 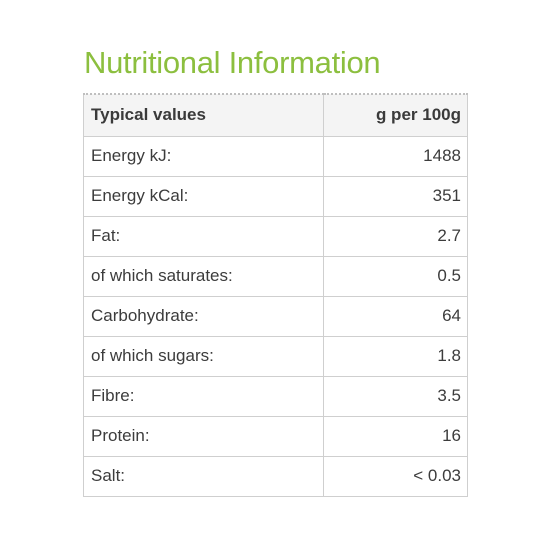 I want to click on row-label-energy-kj: Energy kJ:, so click(x=203, y=156).